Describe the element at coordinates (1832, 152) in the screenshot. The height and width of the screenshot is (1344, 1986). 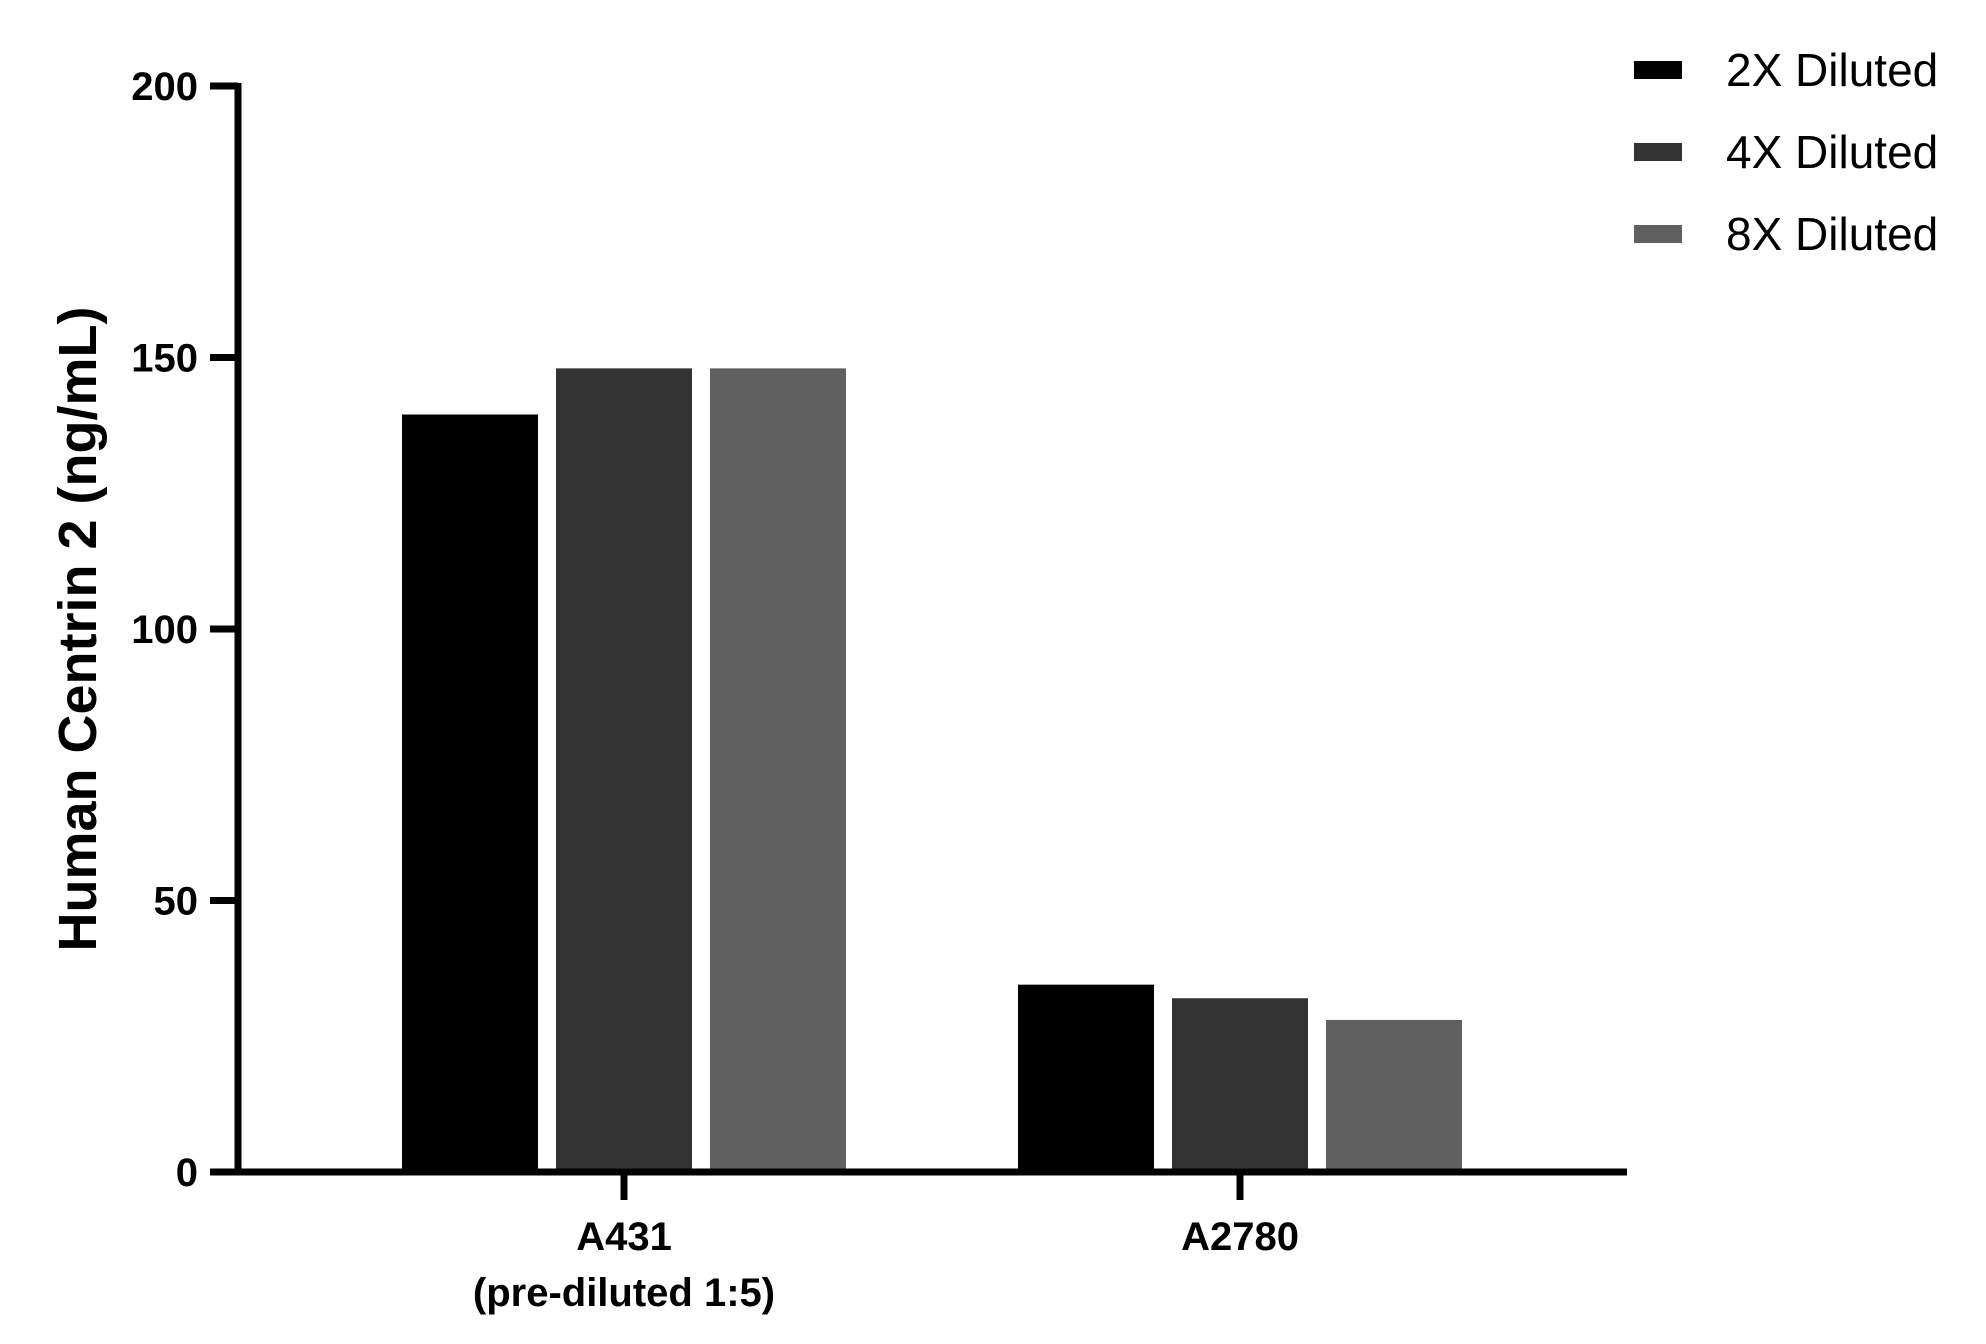
I see `legend-label: 4X Diluted` at that location.